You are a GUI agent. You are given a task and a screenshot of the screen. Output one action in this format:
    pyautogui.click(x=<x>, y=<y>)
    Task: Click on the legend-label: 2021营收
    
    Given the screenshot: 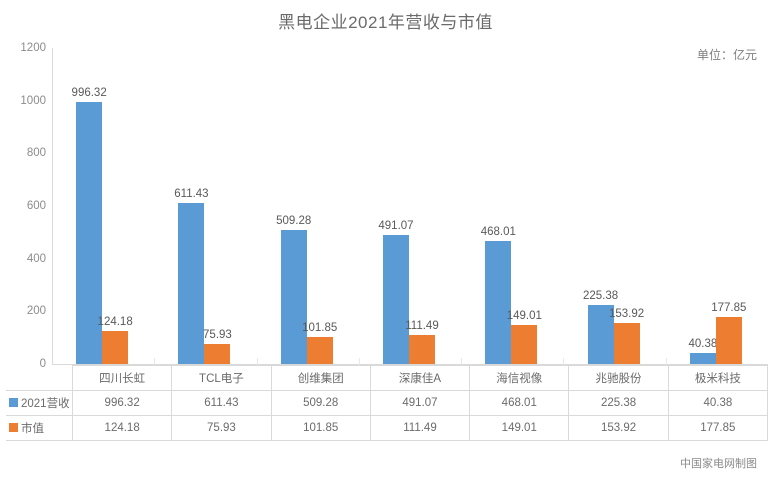 What is the action you would take?
    pyautogui.click(x=45, y=404)
    